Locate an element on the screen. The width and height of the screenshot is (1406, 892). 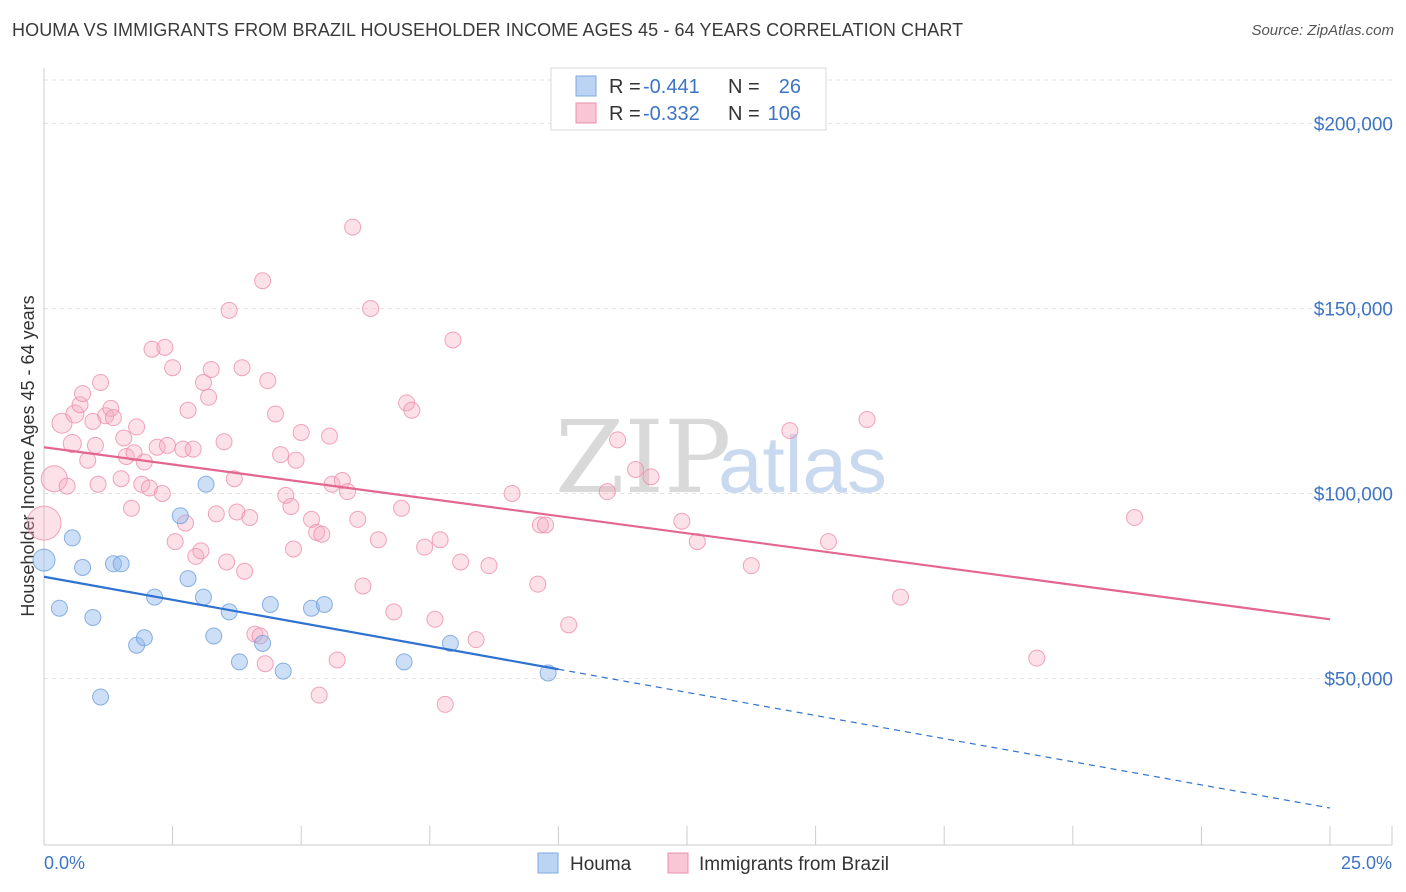
legend-brazil-r-label: R = is located at coordinates (625, 114).